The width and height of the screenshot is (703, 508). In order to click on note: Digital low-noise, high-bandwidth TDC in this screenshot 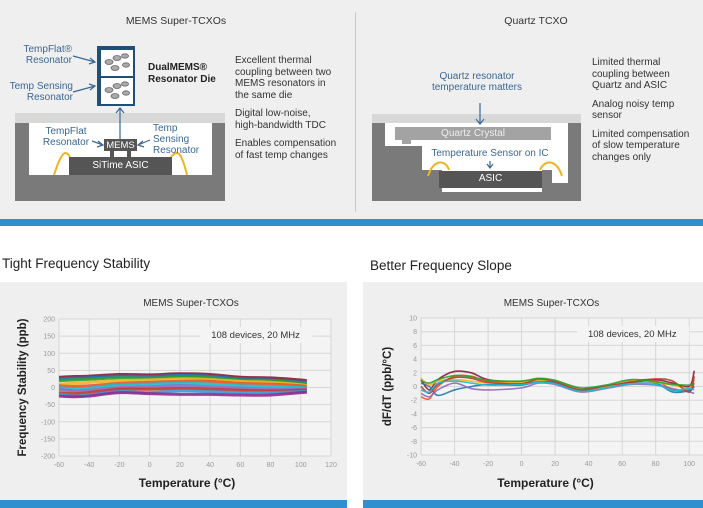, I will do `click(285, 119)`.